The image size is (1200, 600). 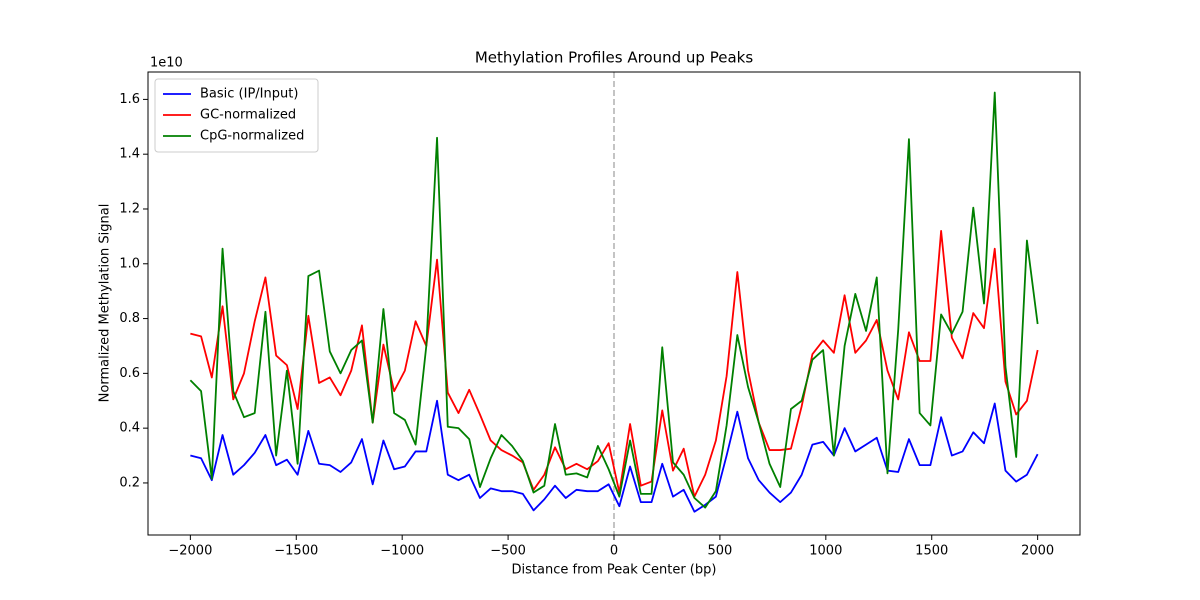 I want to click on y-offset-label: 1e10, so click(x=166, y=63).